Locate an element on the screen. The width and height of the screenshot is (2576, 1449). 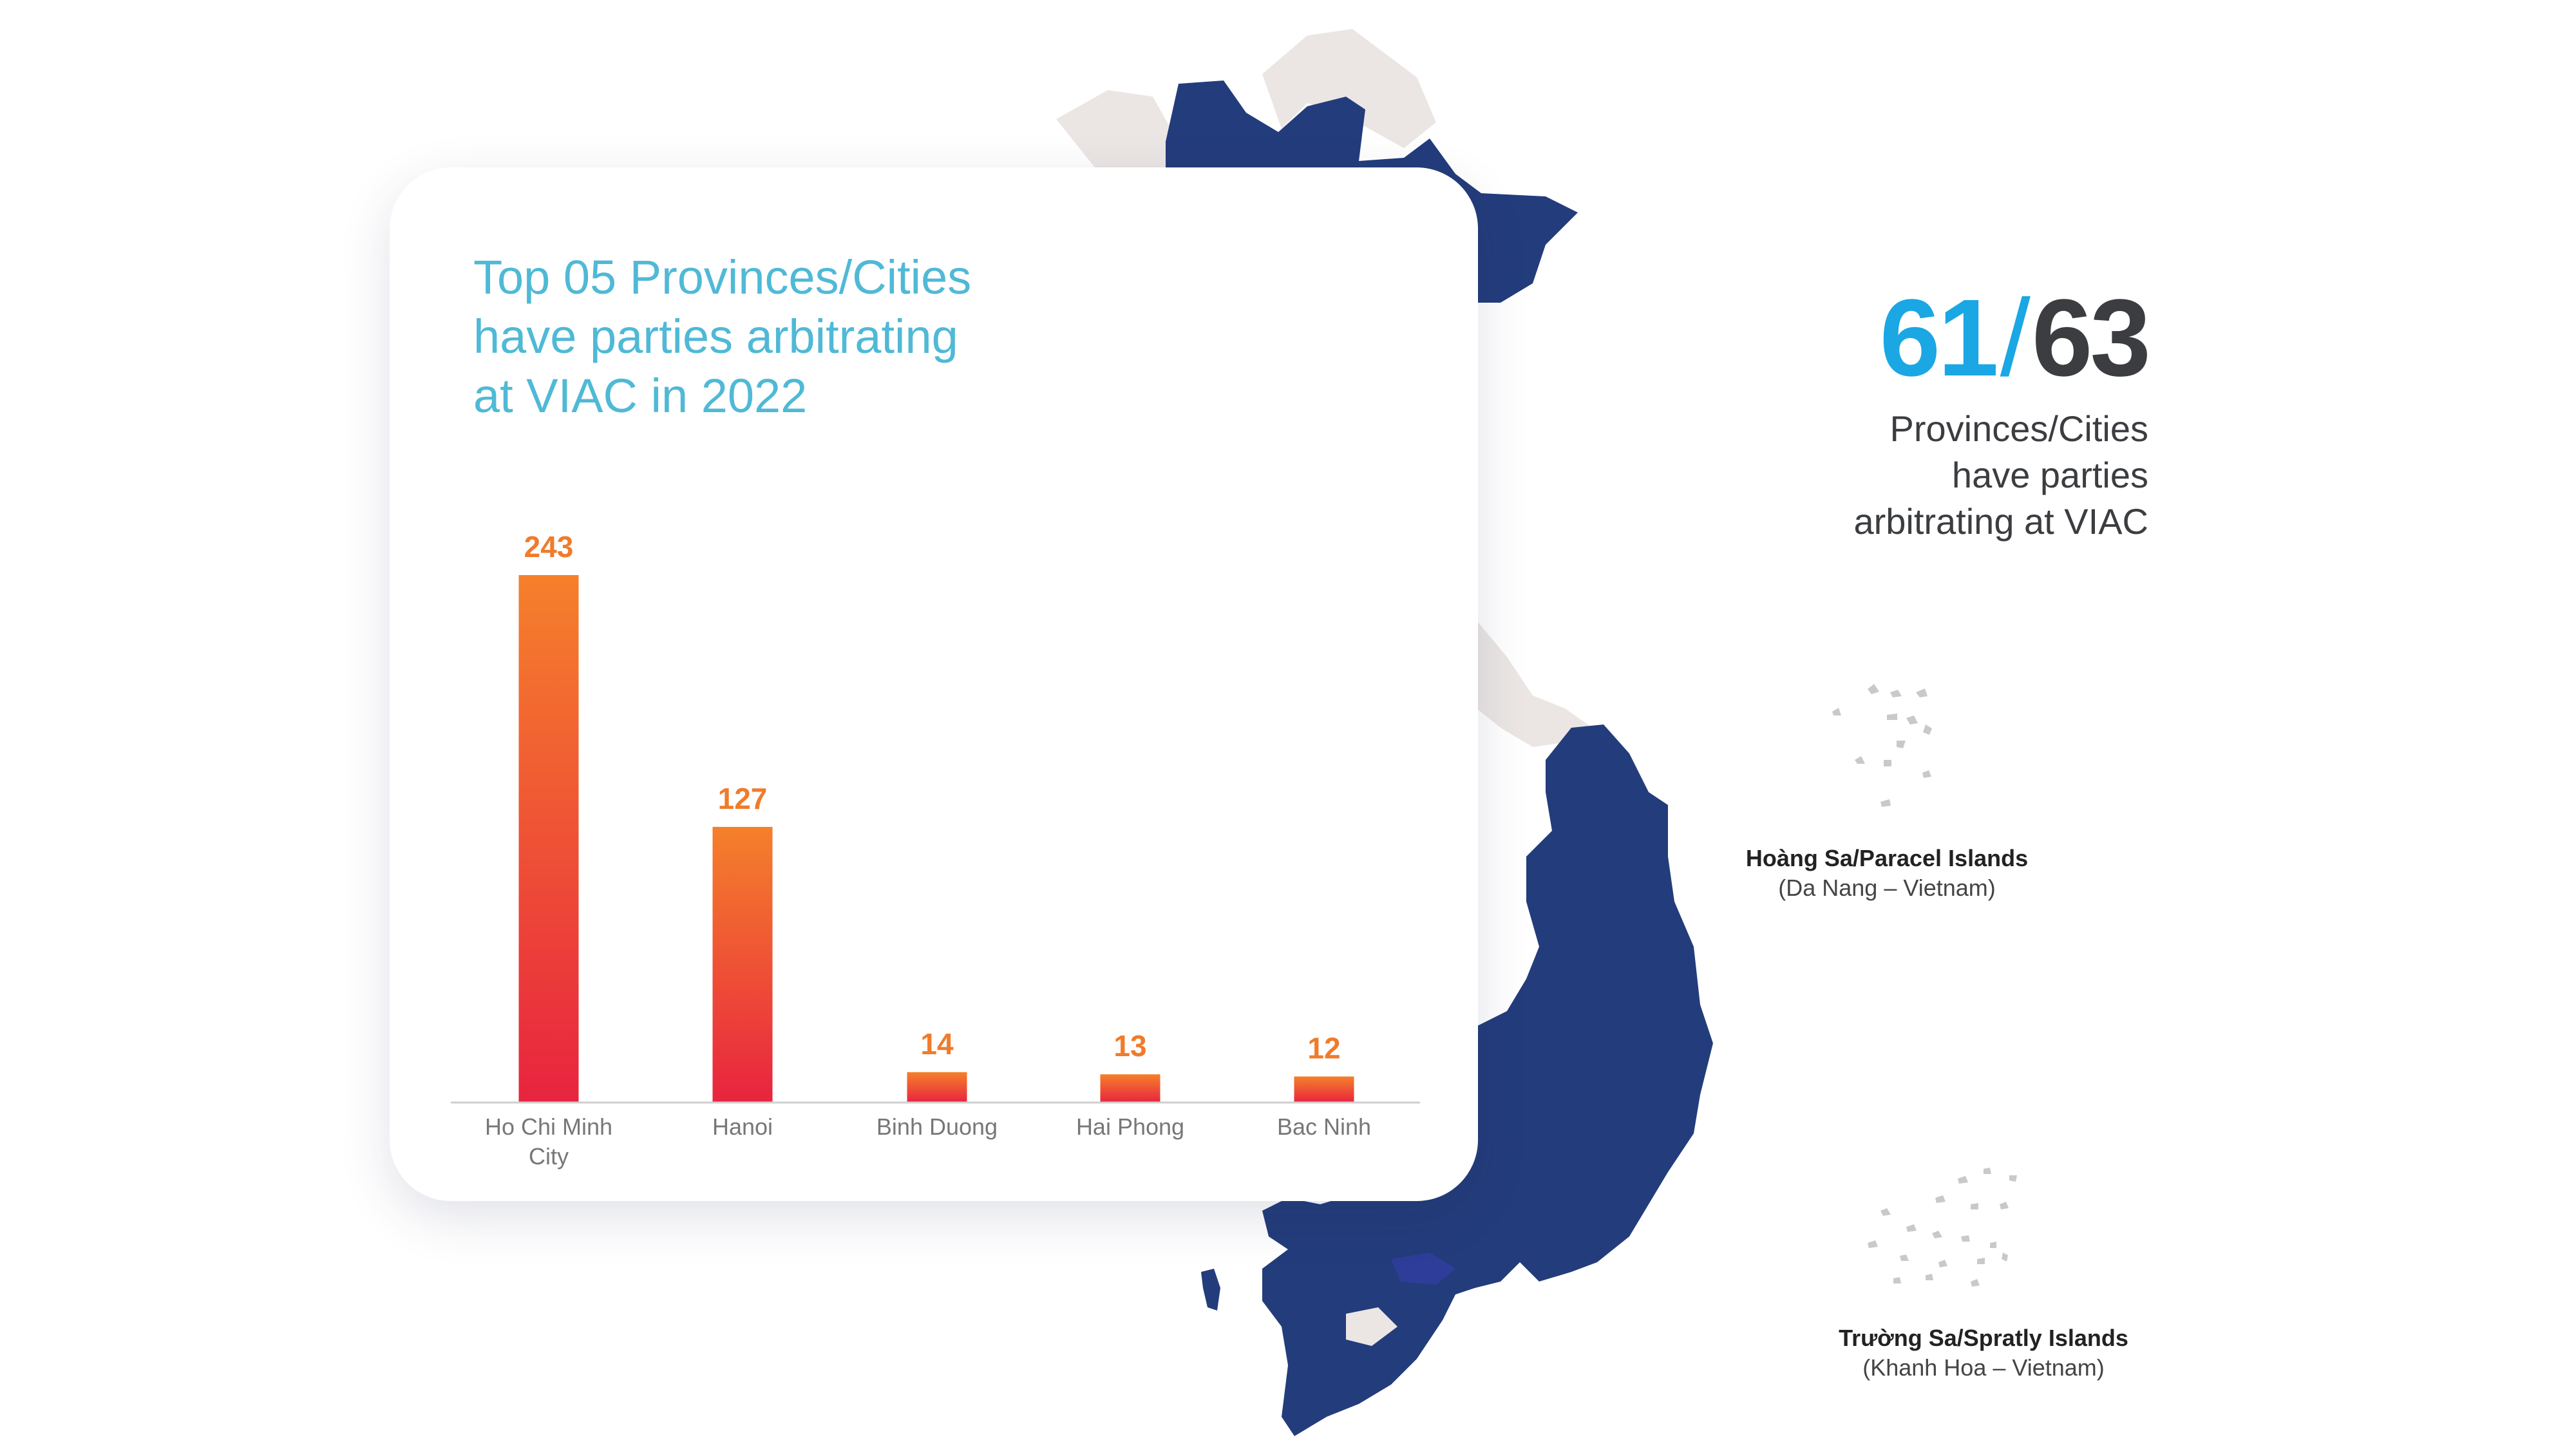
paracel-name: Hoàng Sa/Paracel Islands is located at coordinates (1887, 858).